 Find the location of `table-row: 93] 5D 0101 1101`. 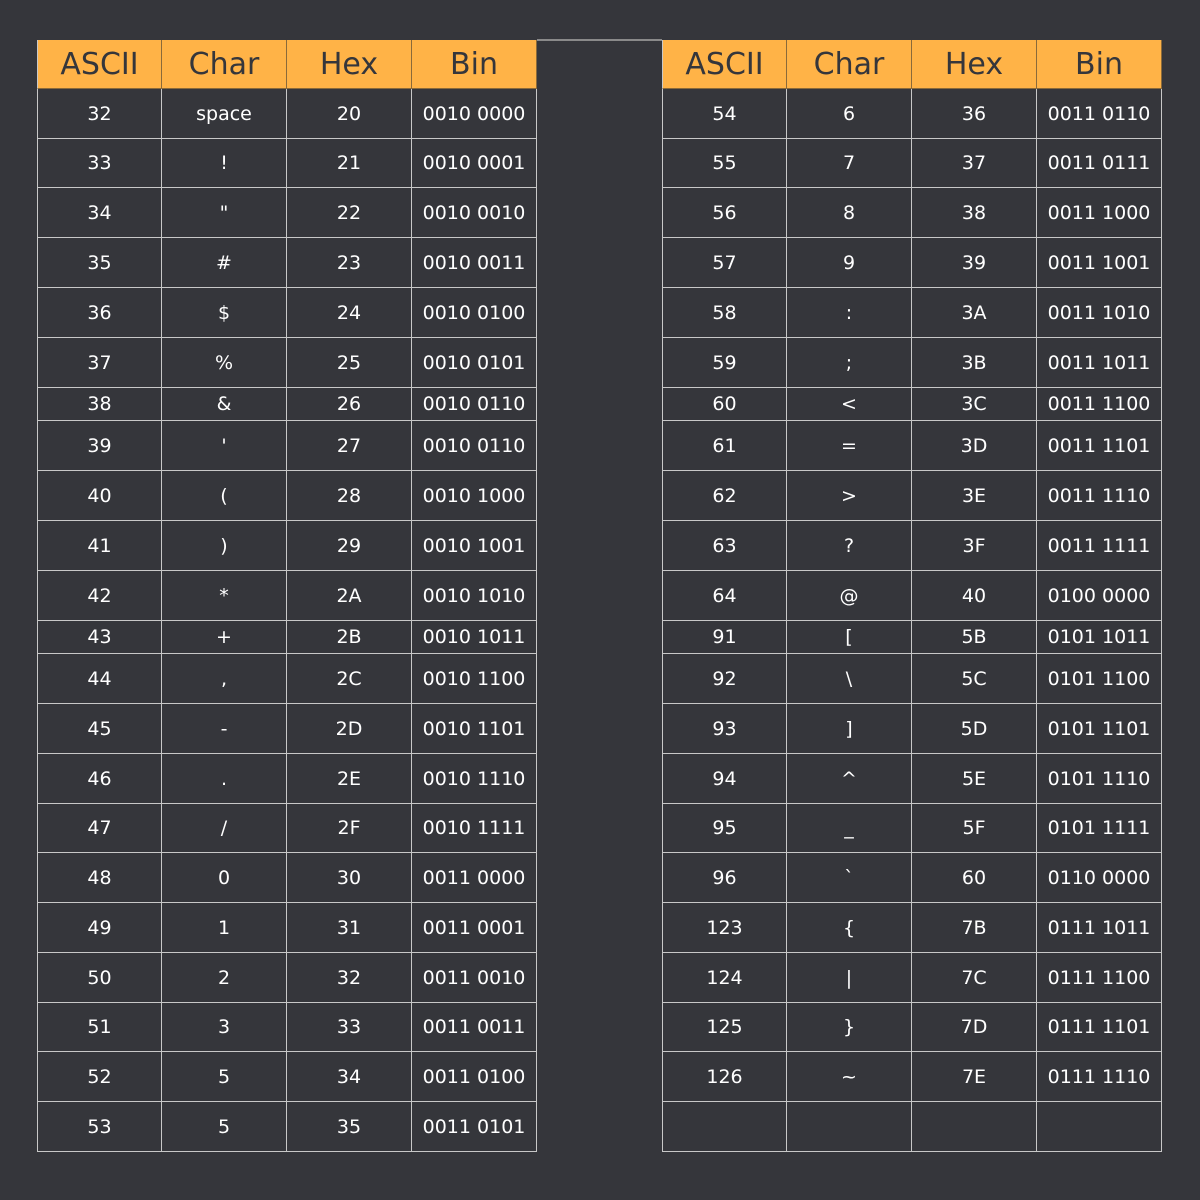

table-row: 93] 5D 0101 1101 is located at coordinates (912, 729).